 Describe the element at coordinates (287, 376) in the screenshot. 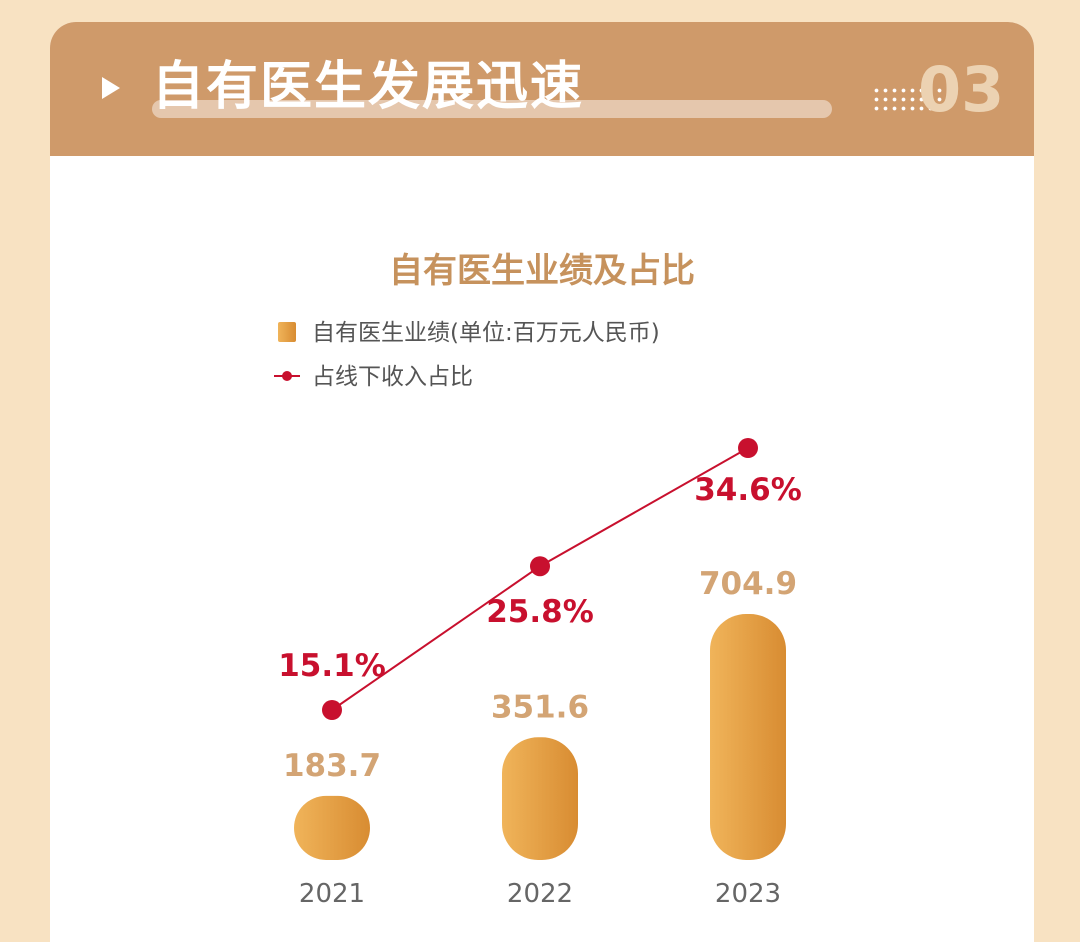

I see `legend-line-marker` at that location.